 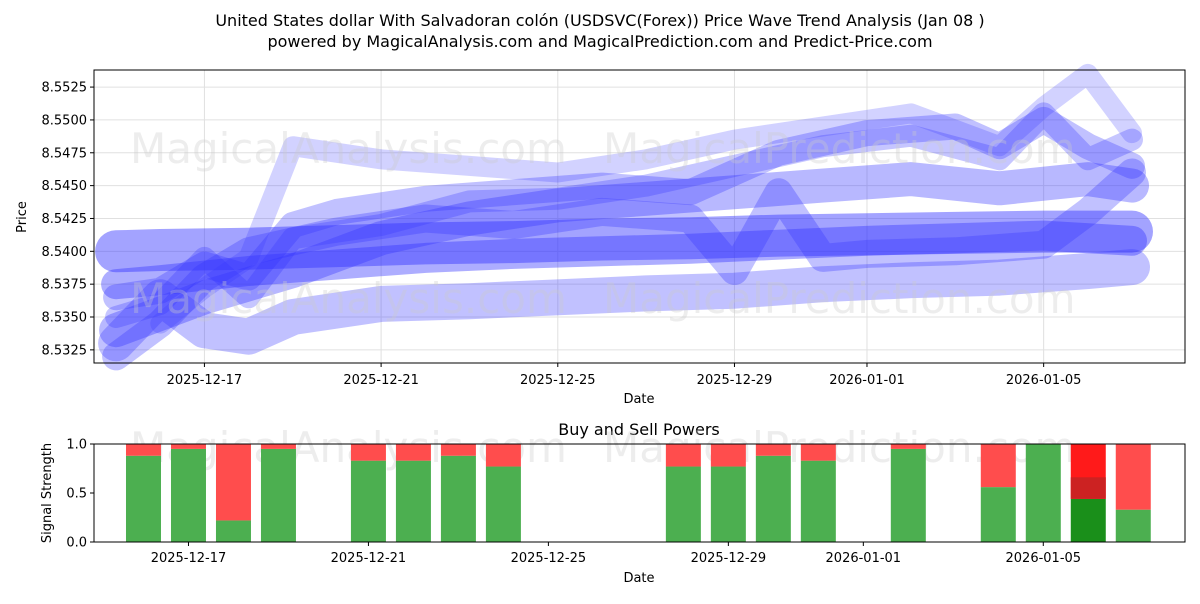 I want to click on signal-x-tick-label: 2026-01-05, so click(x=1044, y=558).